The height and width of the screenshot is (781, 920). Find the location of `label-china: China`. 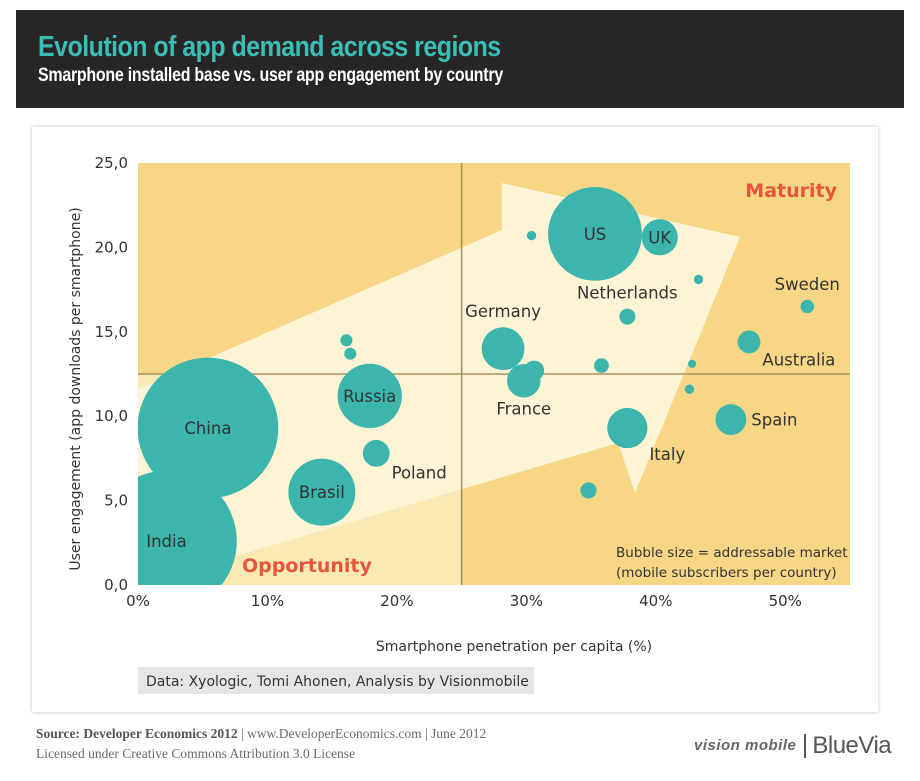

label-china: China is located at coordinates (207, 428).